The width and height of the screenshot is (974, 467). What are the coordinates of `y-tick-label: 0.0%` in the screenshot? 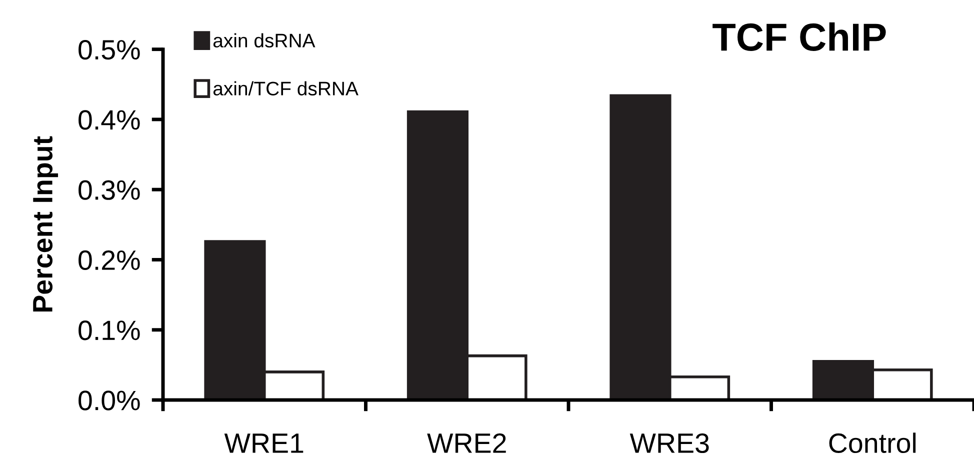 It's located at (109, 400).